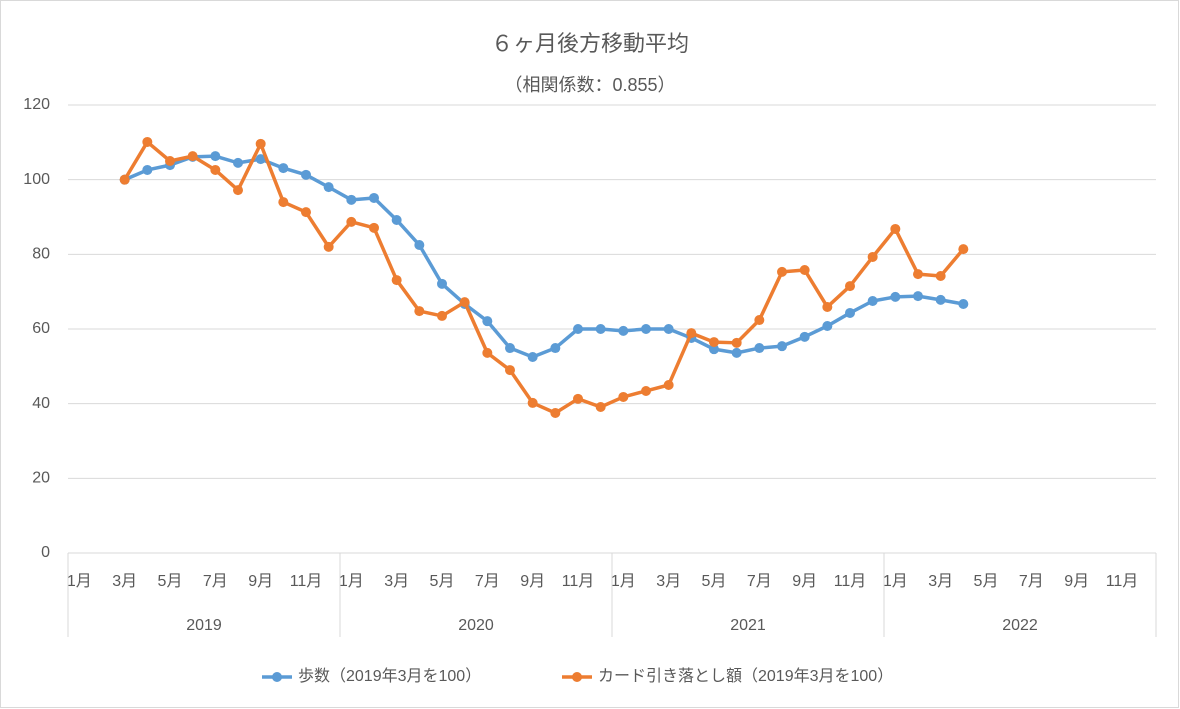  Describe the element at coordinates (41, 254) in the screenshot. I see `y-tick-label: 80` at that location.